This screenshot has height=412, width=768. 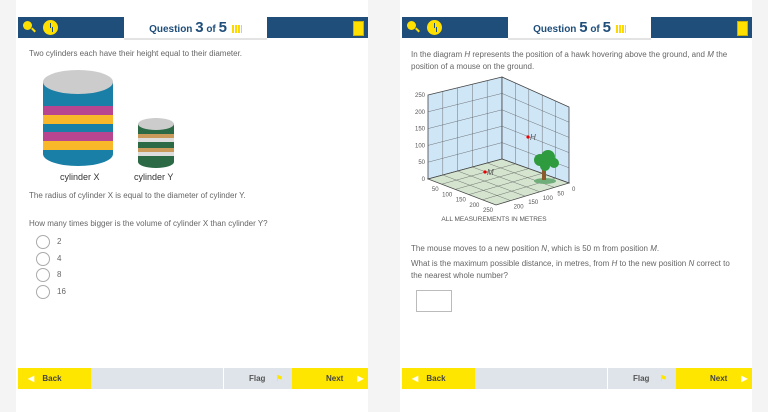 I want to click on answer-input, so click(x=434, y=301).